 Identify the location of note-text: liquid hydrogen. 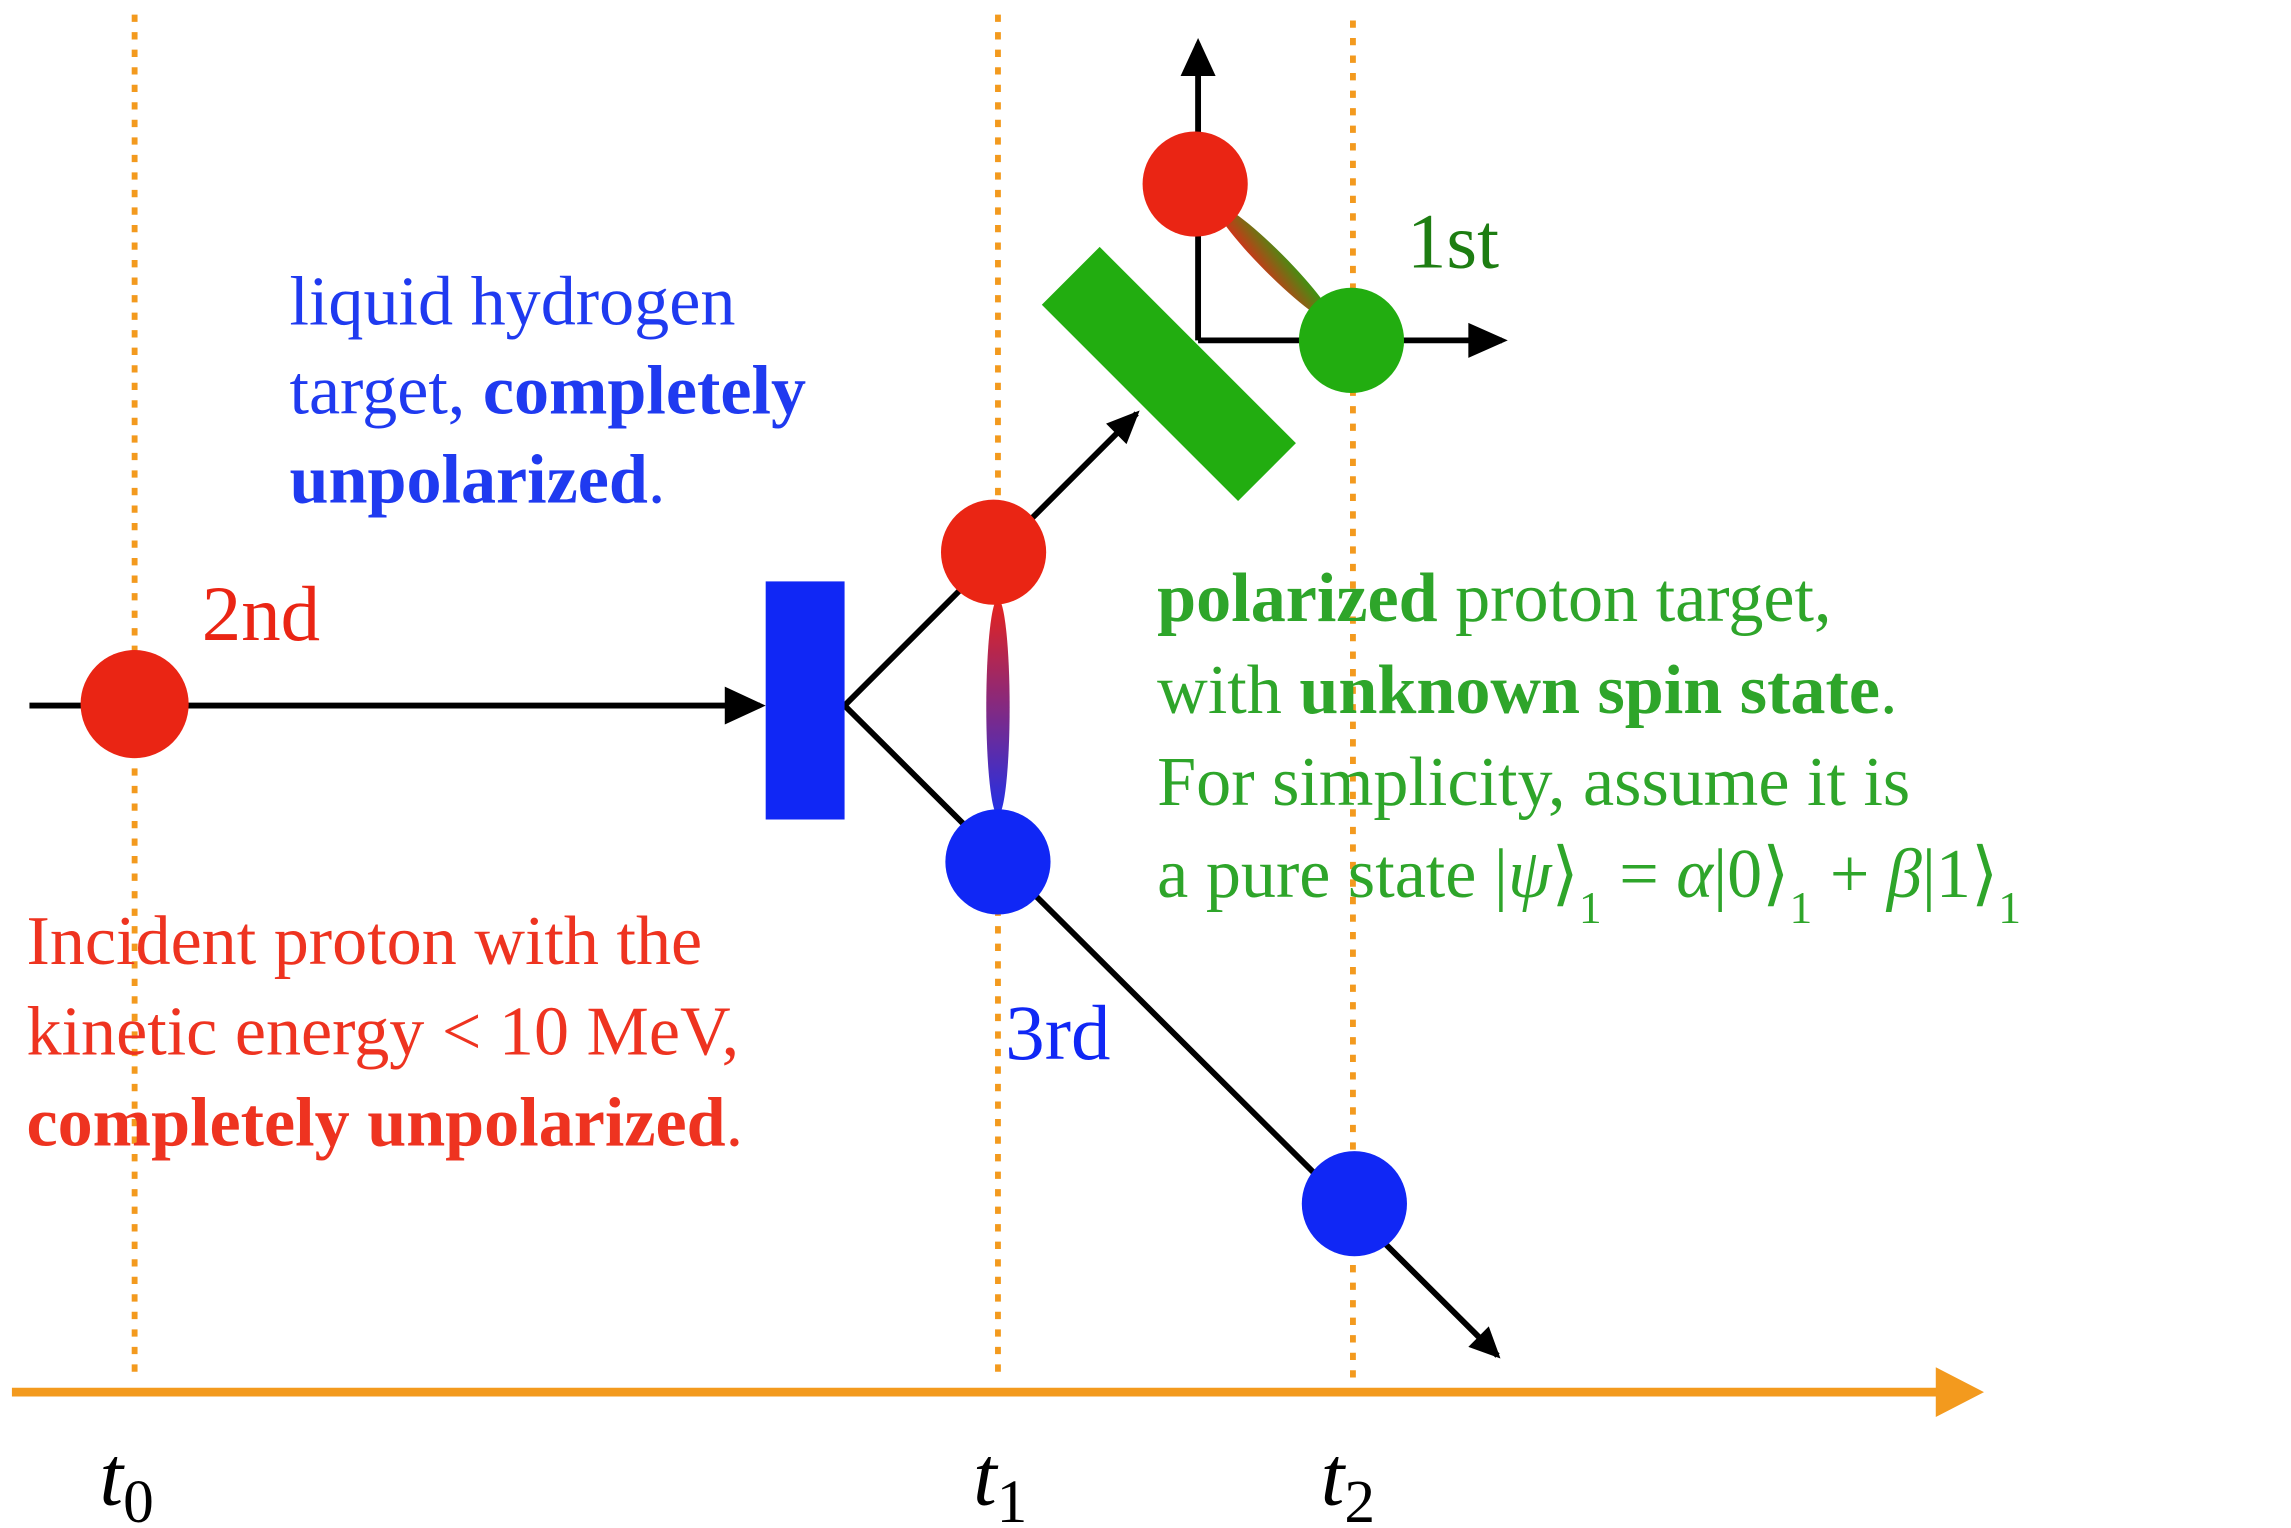
(512, 301).